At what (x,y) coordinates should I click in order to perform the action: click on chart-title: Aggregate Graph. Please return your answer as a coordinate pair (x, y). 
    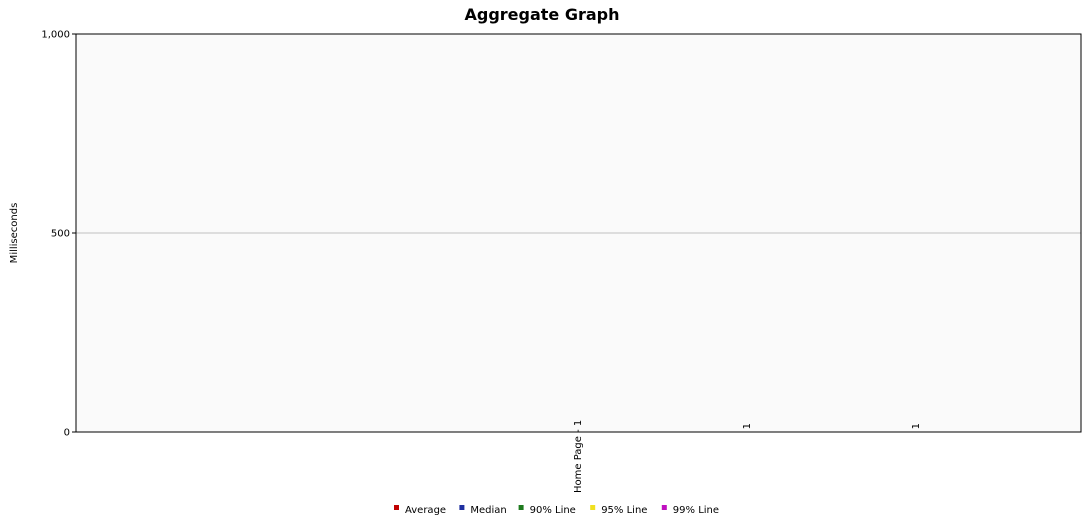
    Looking at the image, I should click on (541, 14).